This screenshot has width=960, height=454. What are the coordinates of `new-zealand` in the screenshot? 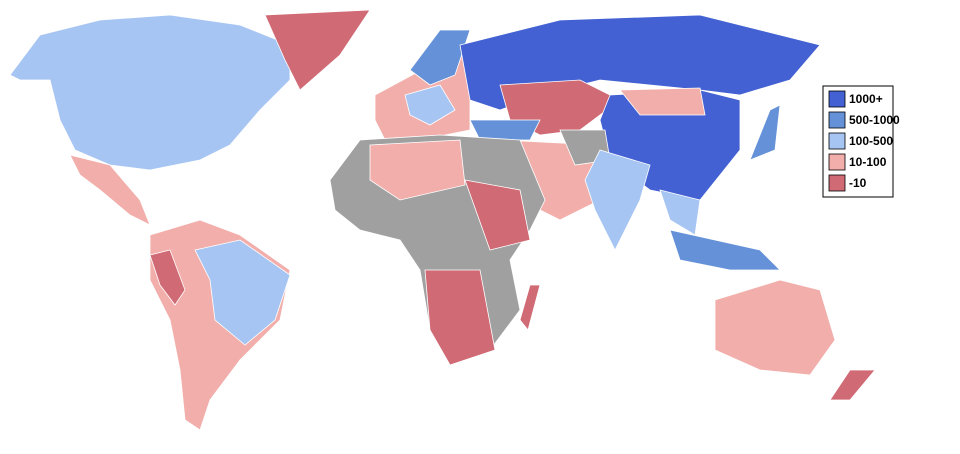 It's located at (852, 385).